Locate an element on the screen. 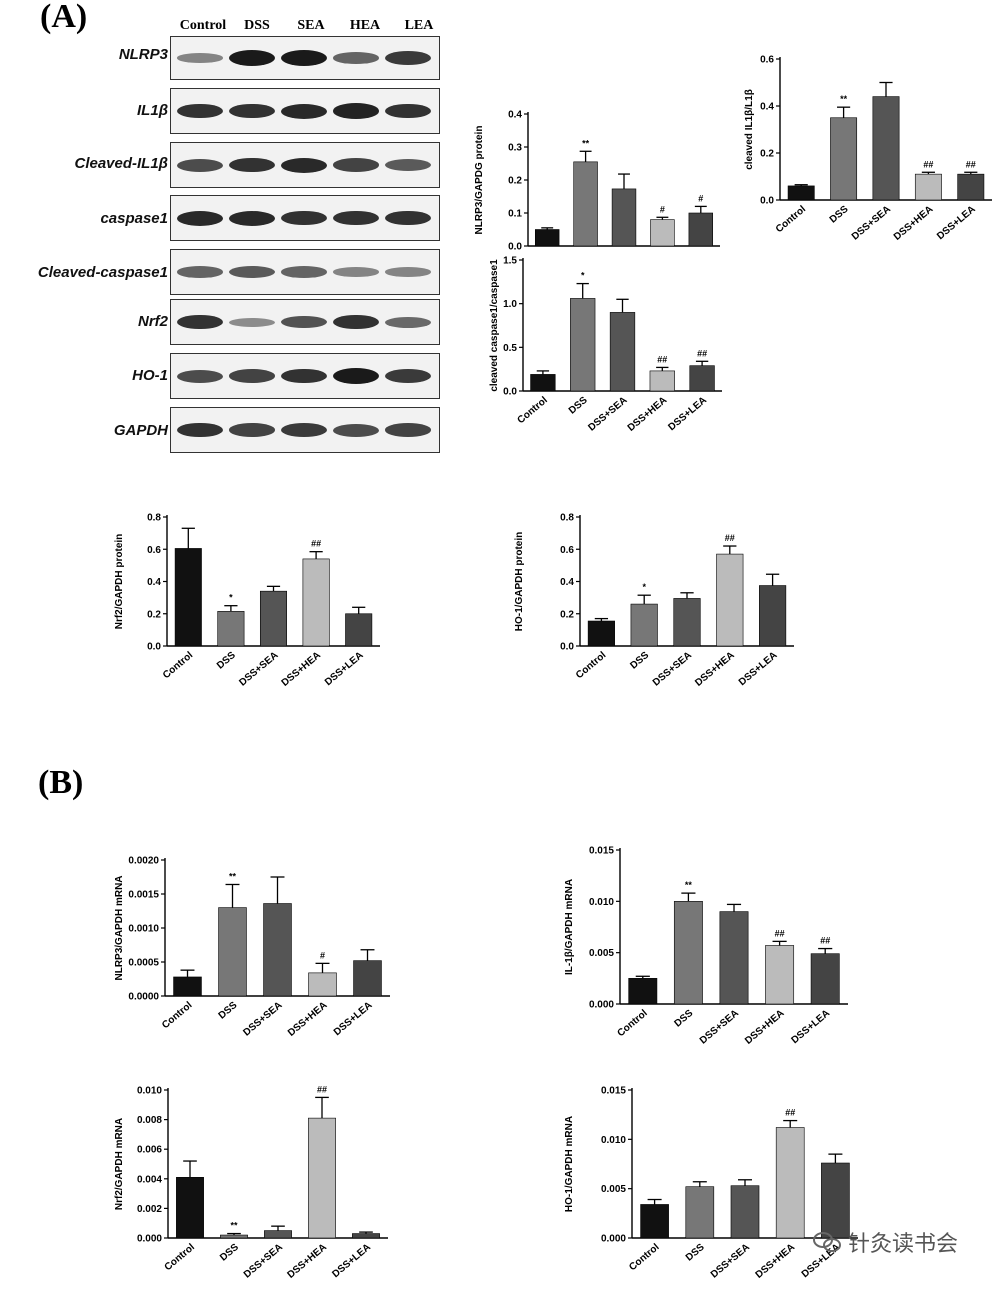 This screenshot has width=1000, height=1290. y-tick-label: 0.0000 is located at coordinates (143, 997).